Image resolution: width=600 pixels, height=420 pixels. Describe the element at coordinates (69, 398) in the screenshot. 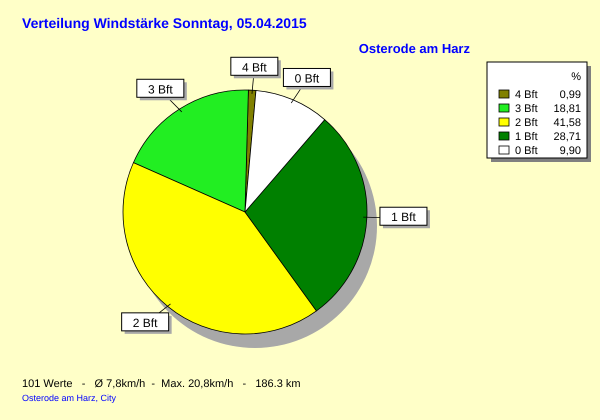

I see `text: Osterode am Harz, City` at that location.